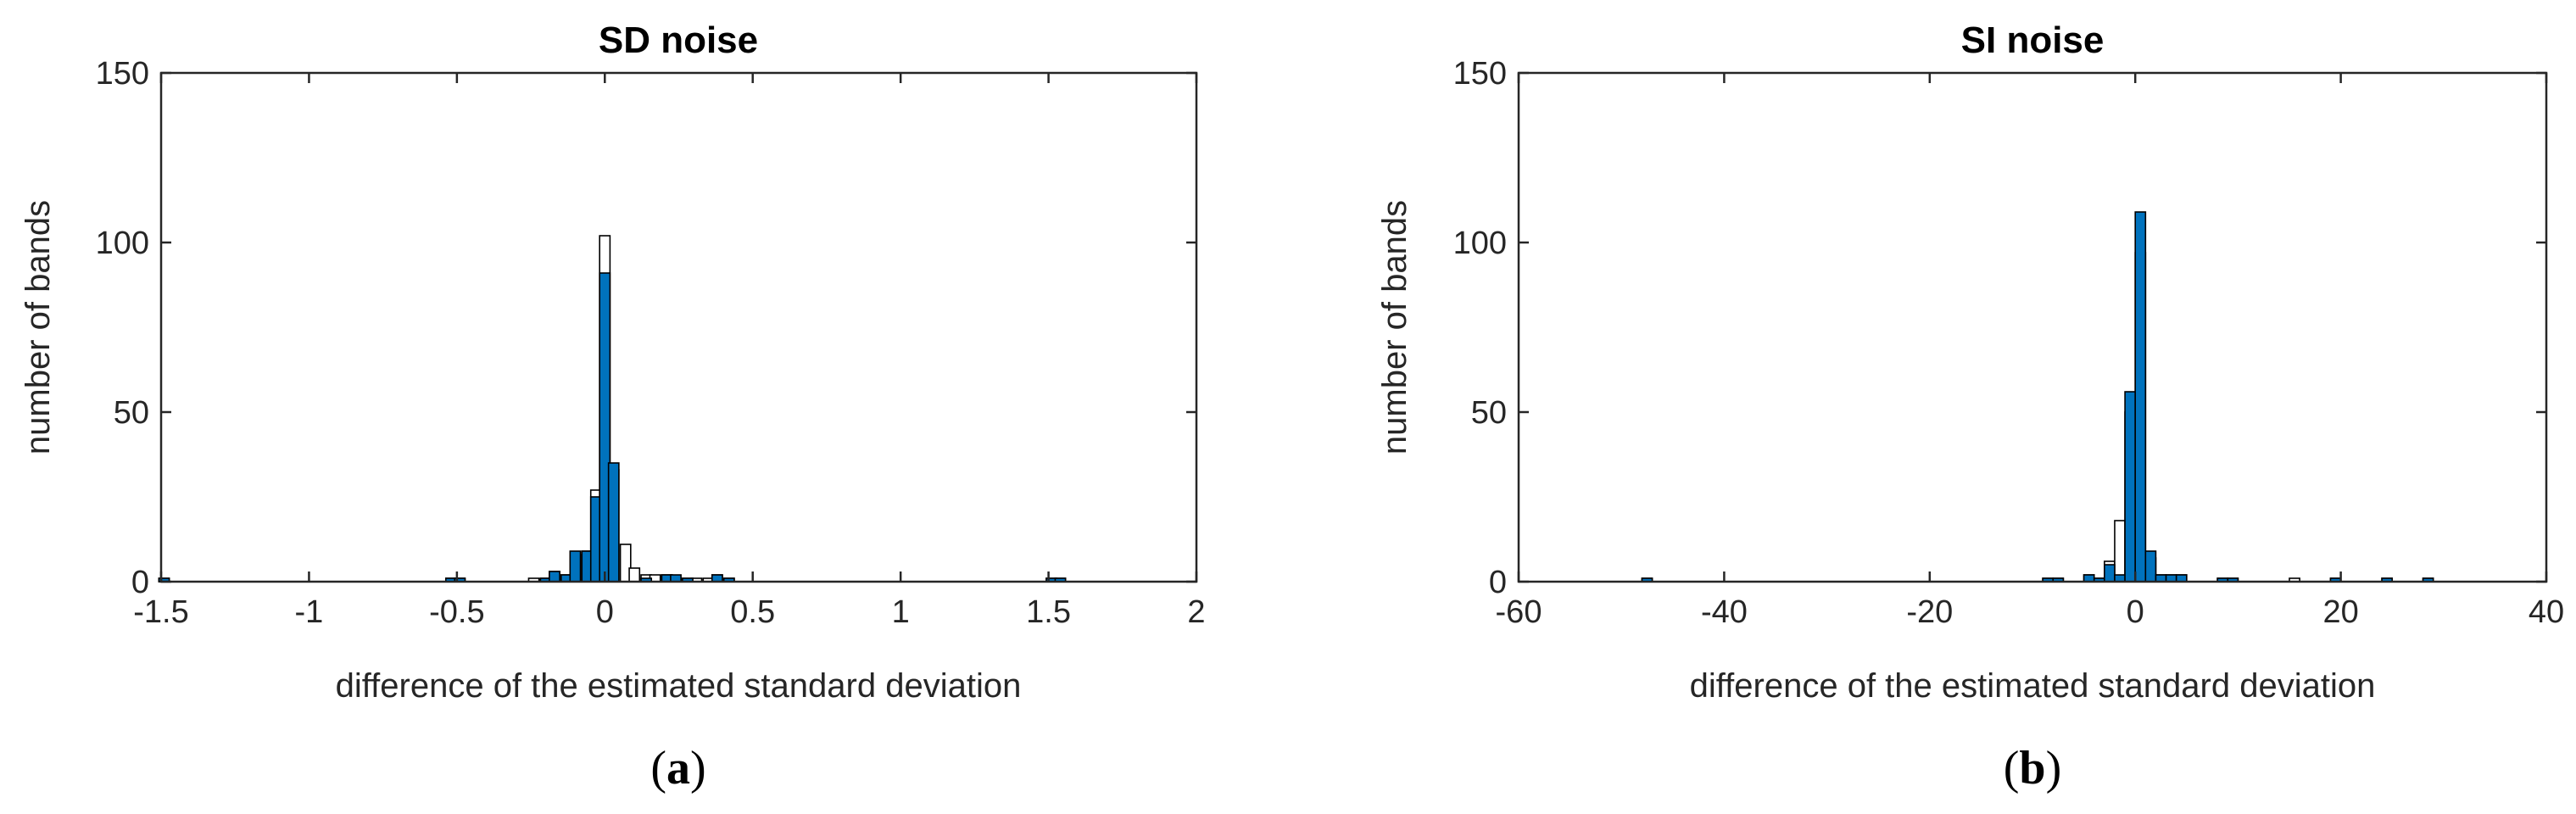  What do you see at coordinates (678, 40) in the screenshot?
I see `chart-title: SD noise` at bounding box center [678, 40].